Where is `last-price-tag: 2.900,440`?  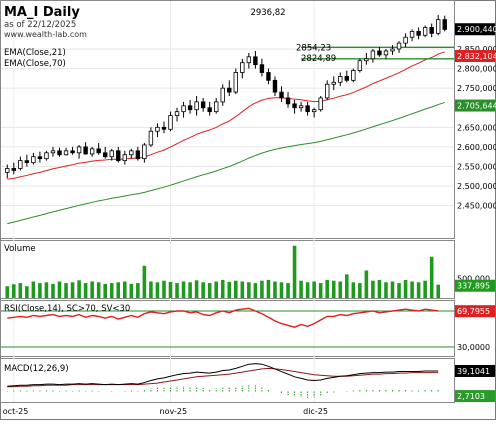 last-price-tag: 2.900,440 is located at coordinates (476, 29).